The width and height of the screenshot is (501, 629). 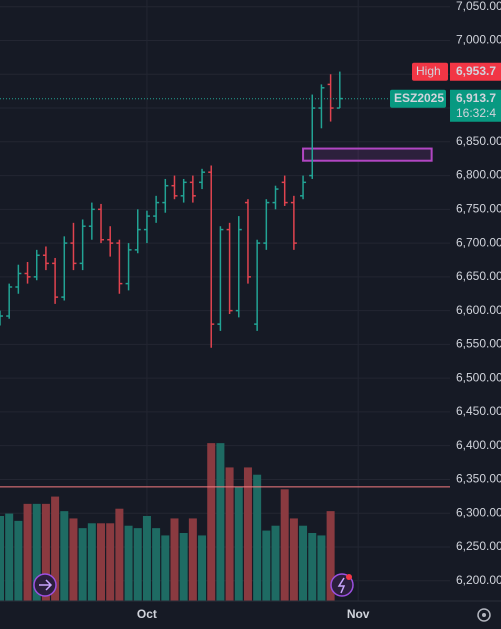 What do you see at coordinates (147, 614) in the screenshot?
I see `x-tick-label: Oct` at bounding box center [147, 614].